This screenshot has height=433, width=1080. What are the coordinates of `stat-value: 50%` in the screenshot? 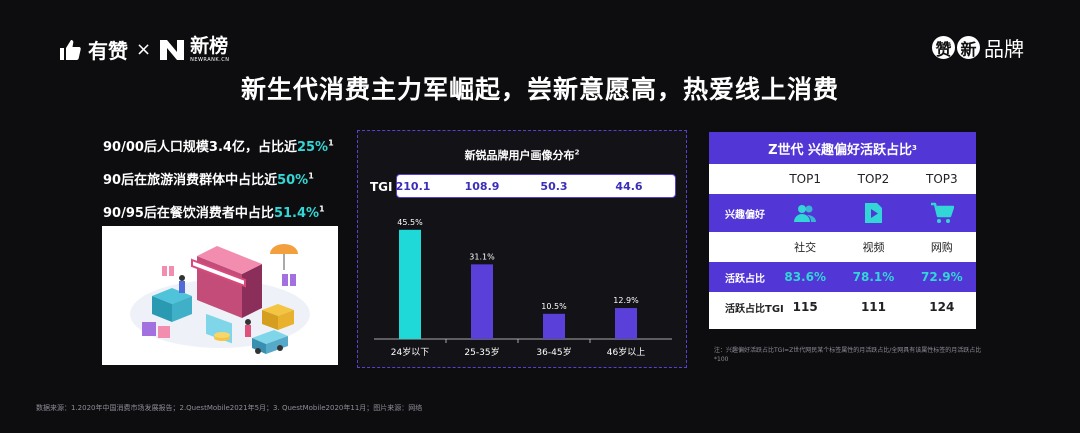 It's located at (293, 180).